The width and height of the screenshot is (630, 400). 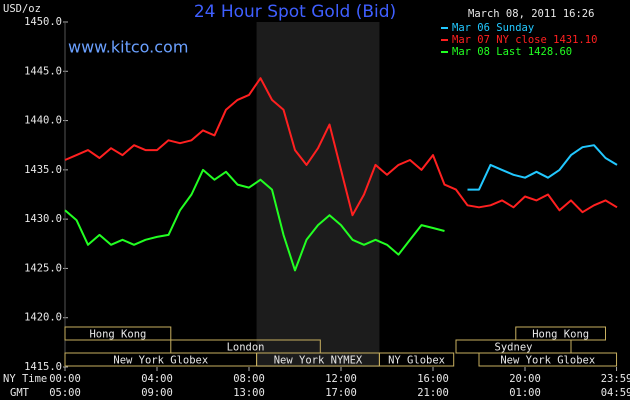 What do you see at coordinates (157, 379) in the screenshot?
I see `x-tick-label: 04:00` at bounding box center [157, 379].